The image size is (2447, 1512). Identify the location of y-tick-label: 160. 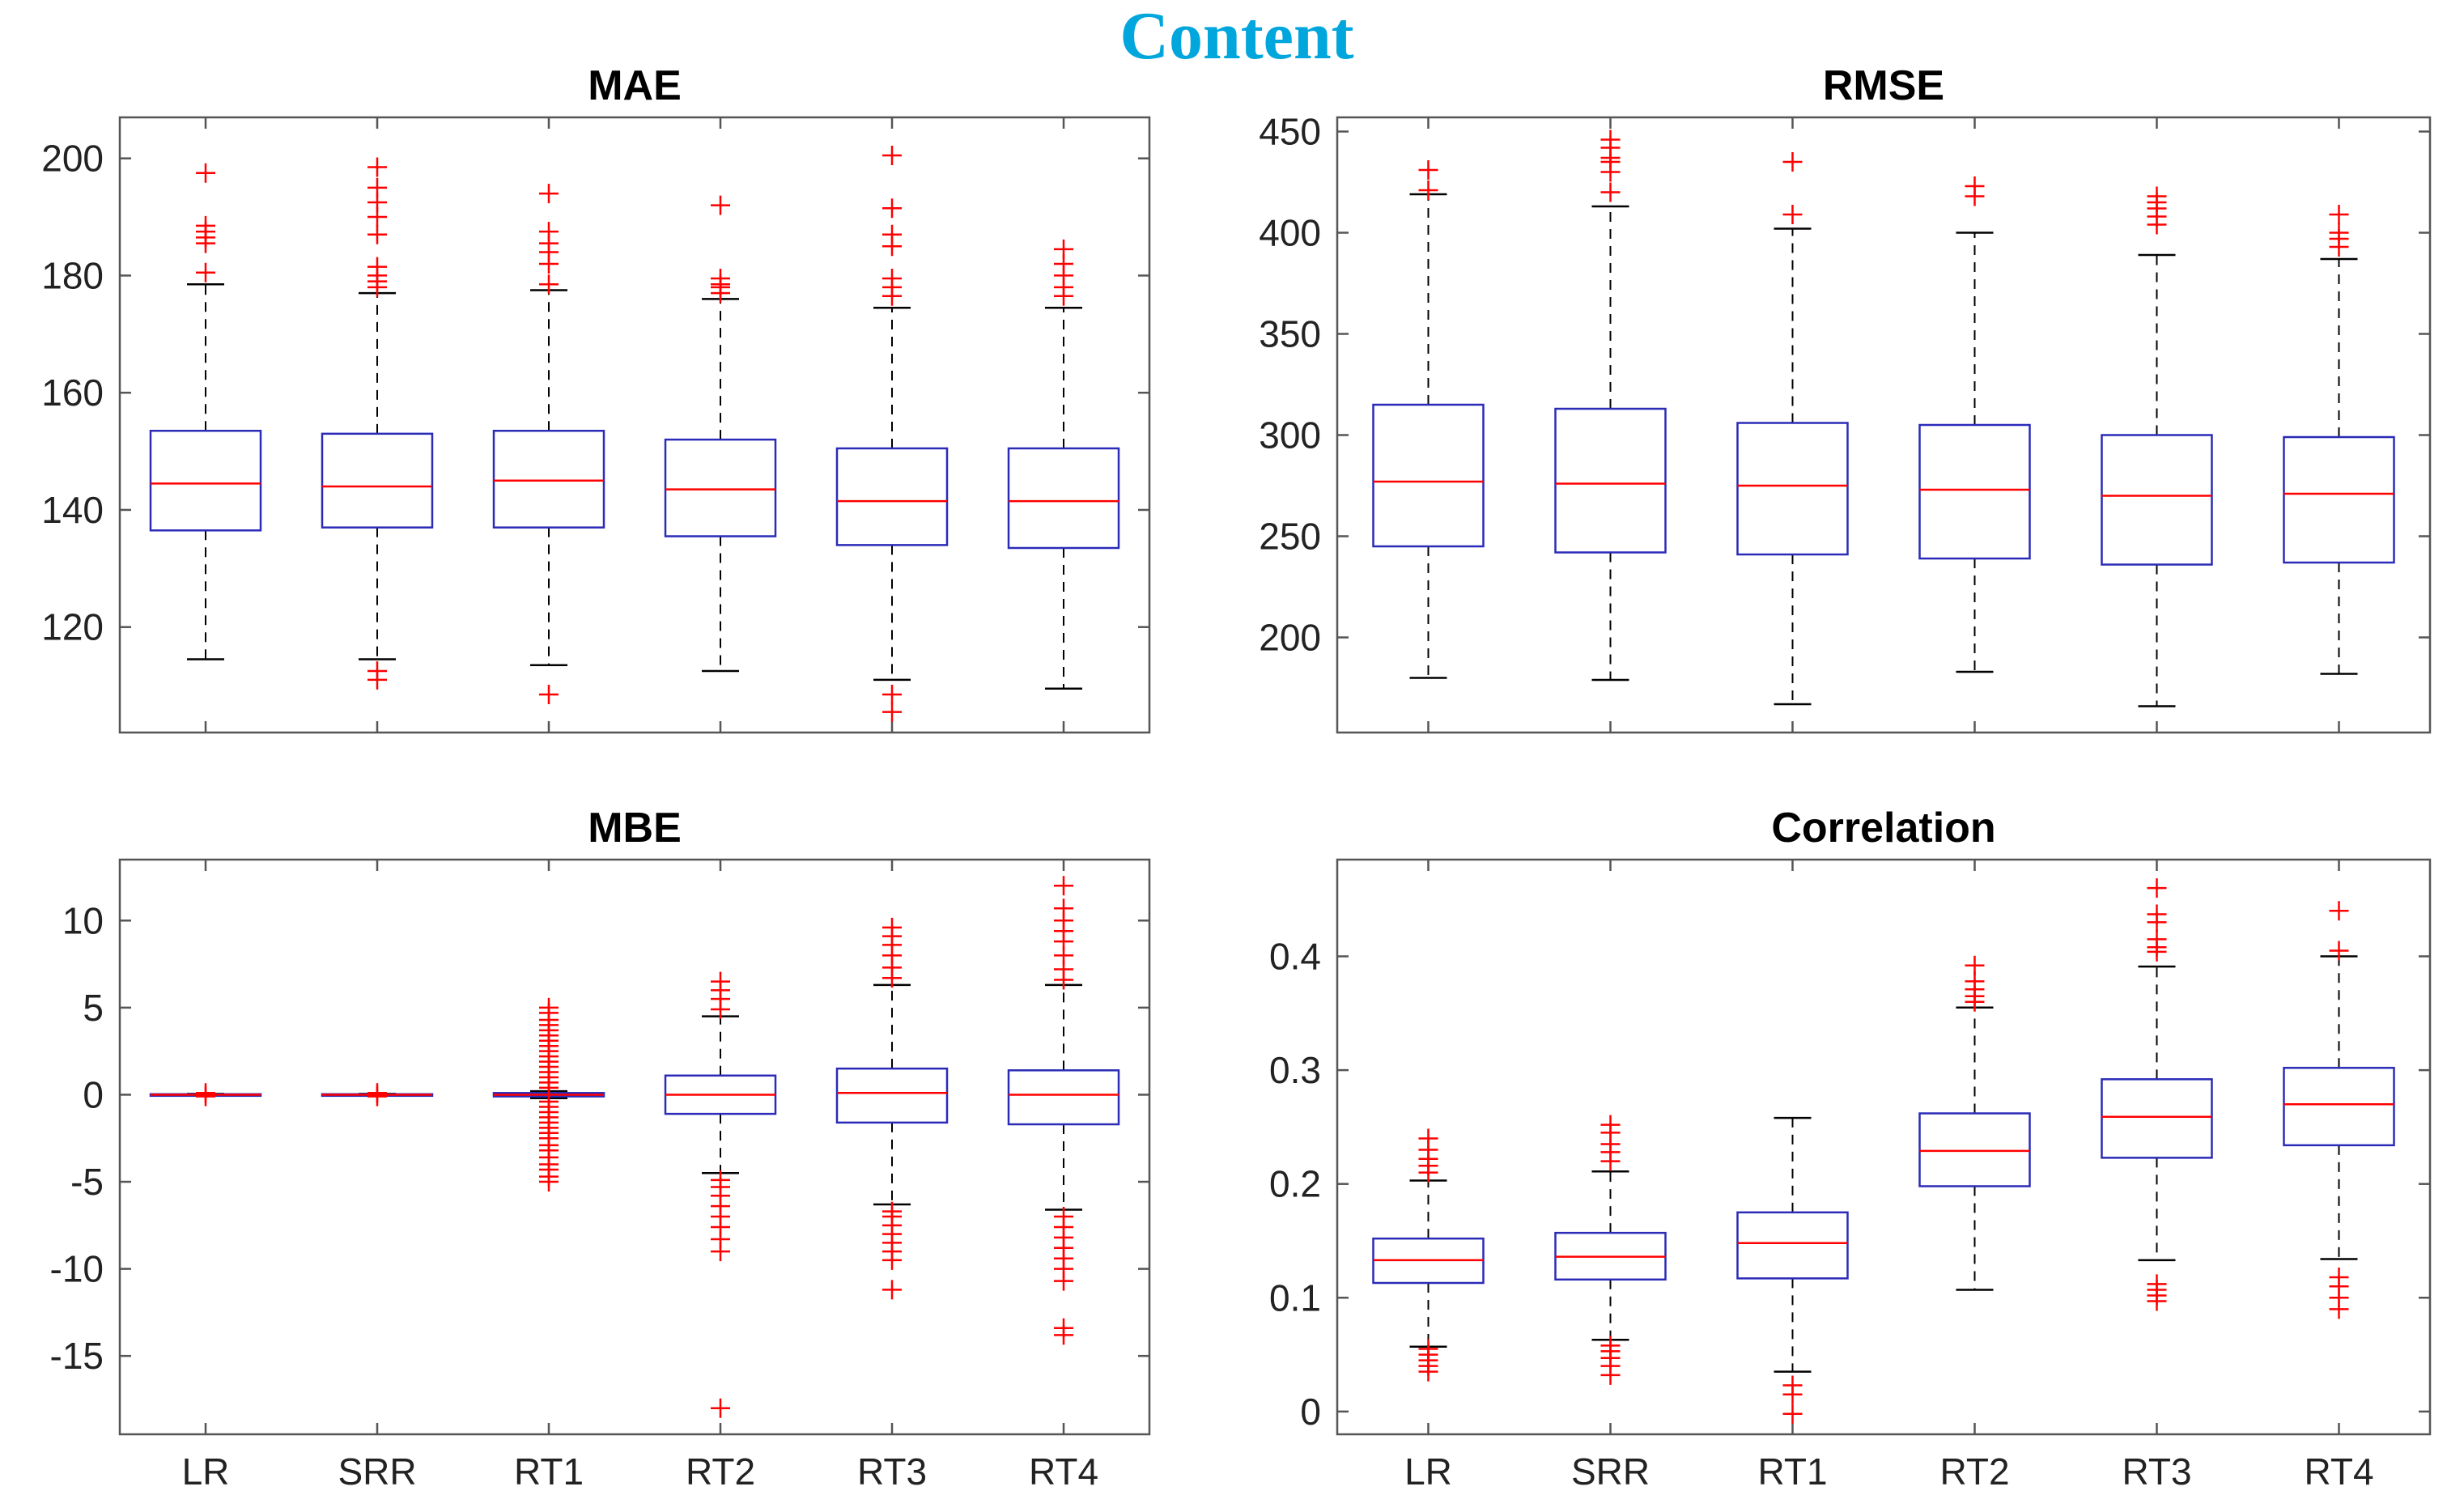
(72, 393).